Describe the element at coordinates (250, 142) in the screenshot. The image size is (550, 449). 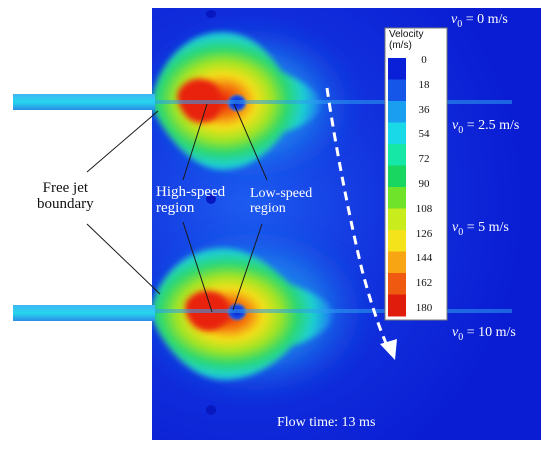
I see `leader-low-speed-upper` at that location.